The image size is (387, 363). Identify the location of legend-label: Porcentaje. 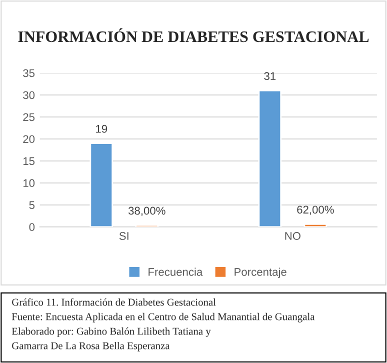
(260, 273).